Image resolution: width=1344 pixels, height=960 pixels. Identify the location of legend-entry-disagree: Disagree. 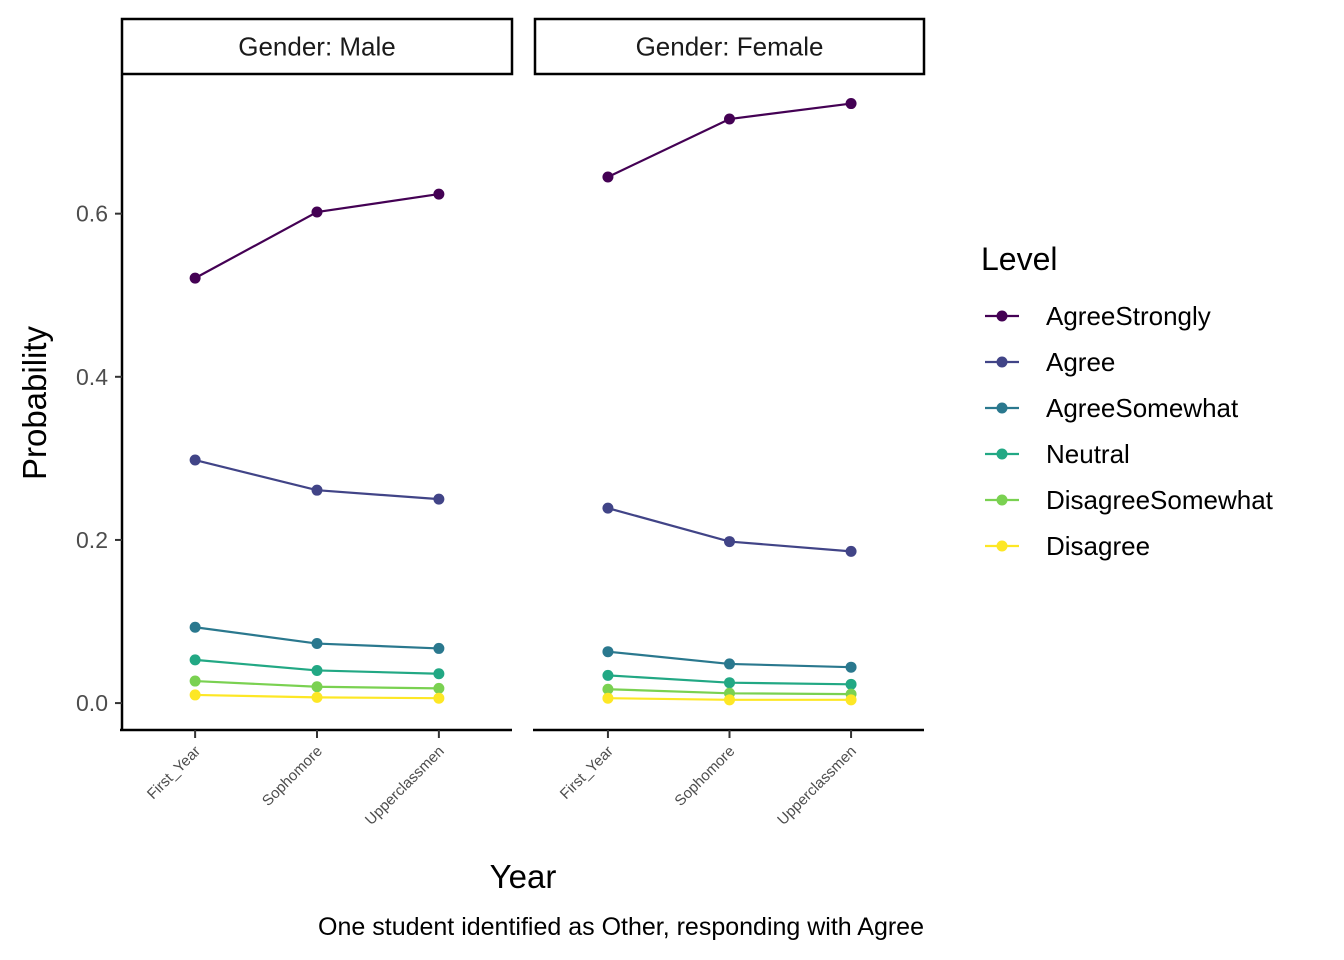
(1067, 546).